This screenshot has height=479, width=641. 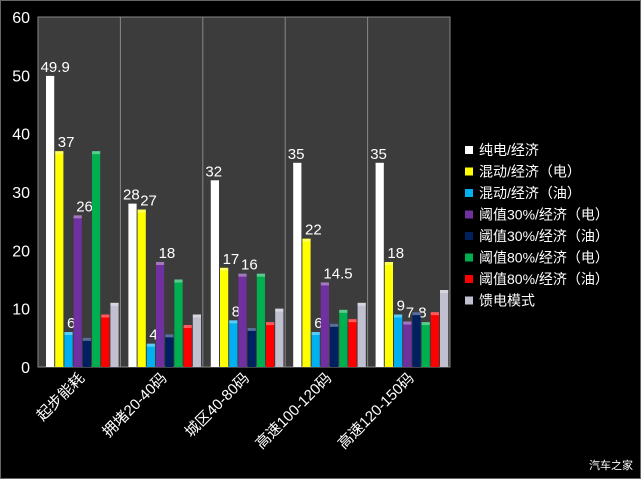 What do you see at coordinates (249, 265) in the screenshot?
I see `data-label: 16` at bounding box center [249, 265].